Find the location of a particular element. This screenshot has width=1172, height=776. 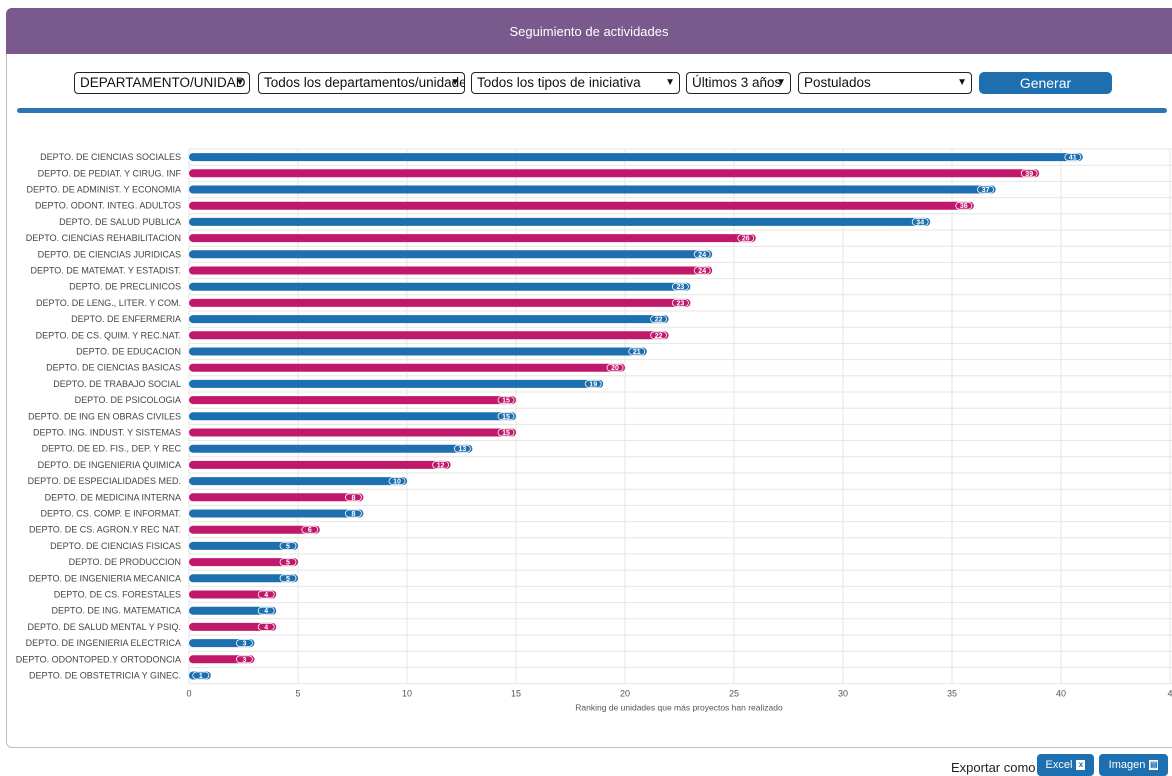

export-image-button: Imagen ▤ is located at coordinates (1133, 765).